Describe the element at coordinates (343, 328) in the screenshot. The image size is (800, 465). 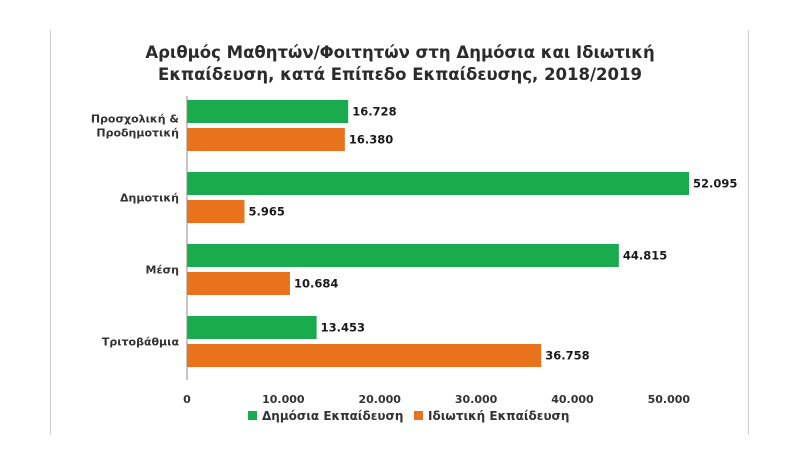
I see `data-label-public-3: 13.453` at that location.